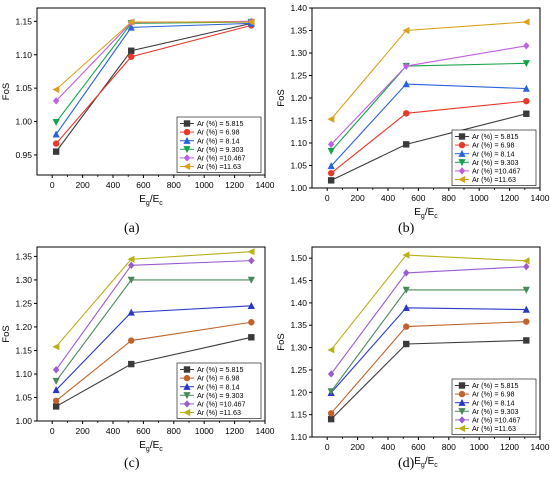  Describe the element at coordinates (23, 421) in the screenshot. I see `y-tick-label: 1.00` at that location.